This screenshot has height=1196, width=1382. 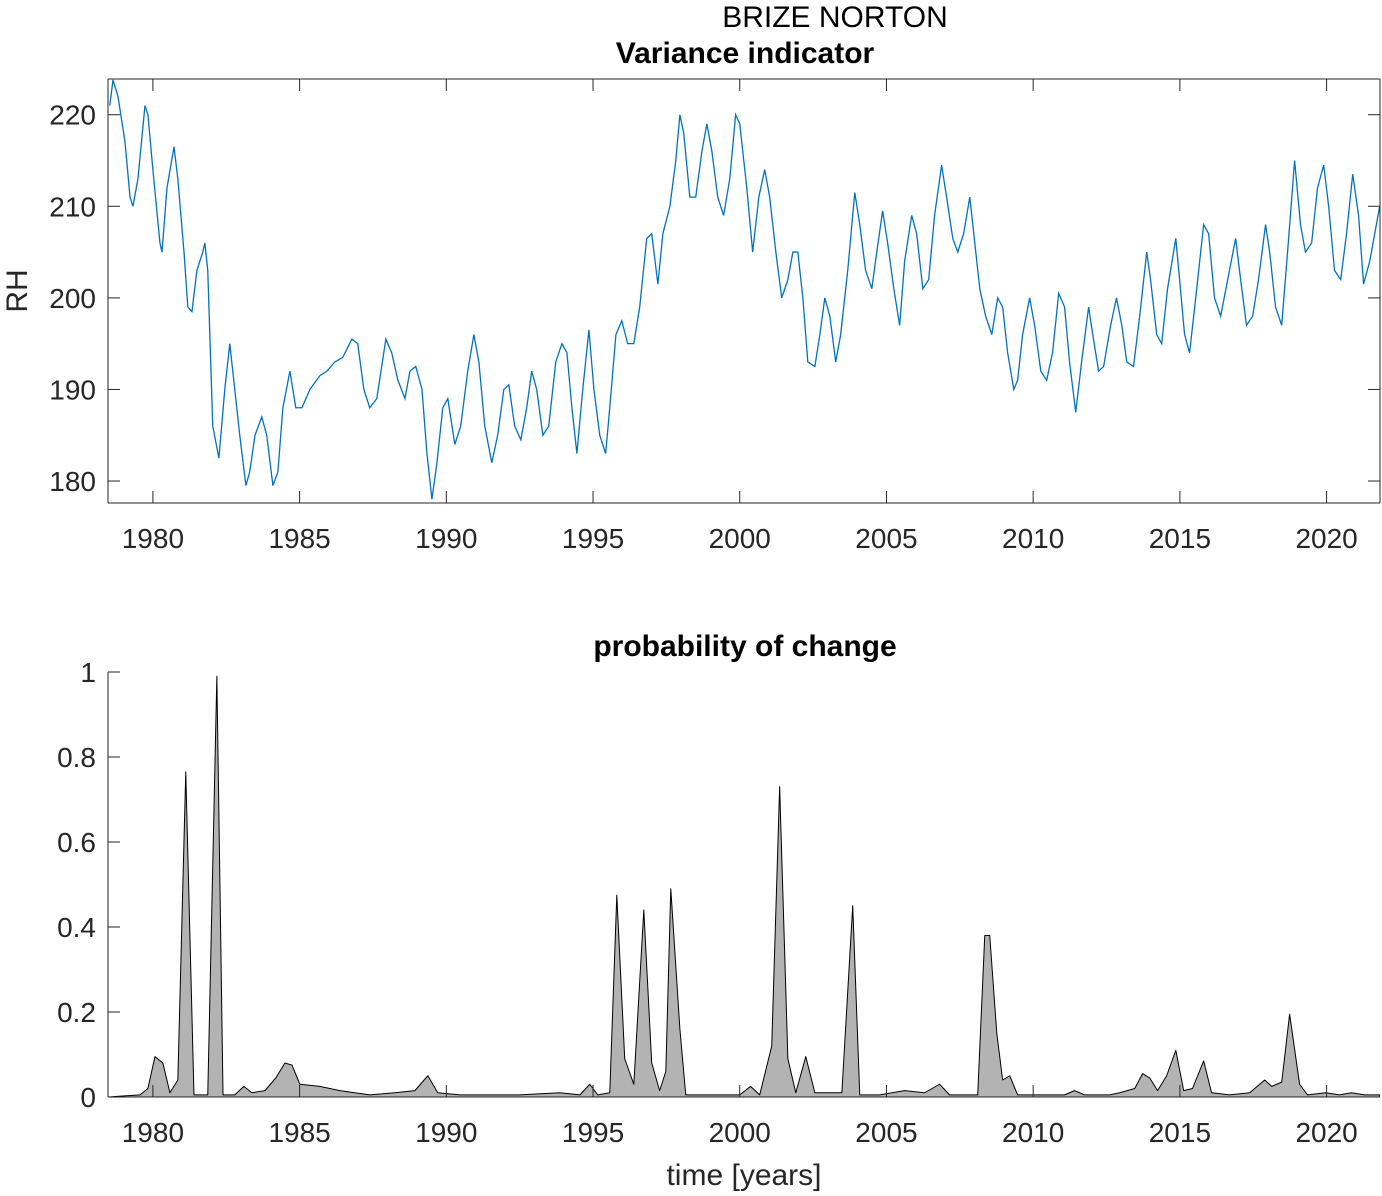 I want to click on y-tick-label: 0.6, so click(x=76, y=842).